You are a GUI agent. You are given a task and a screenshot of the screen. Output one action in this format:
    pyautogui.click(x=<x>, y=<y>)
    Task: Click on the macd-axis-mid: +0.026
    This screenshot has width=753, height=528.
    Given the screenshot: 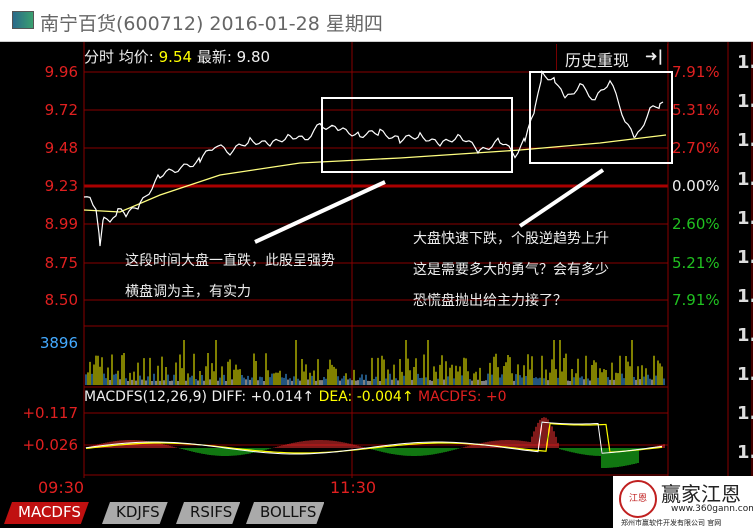 What is the action you would take?
    pyautogui.click(x=50, y=445)
    